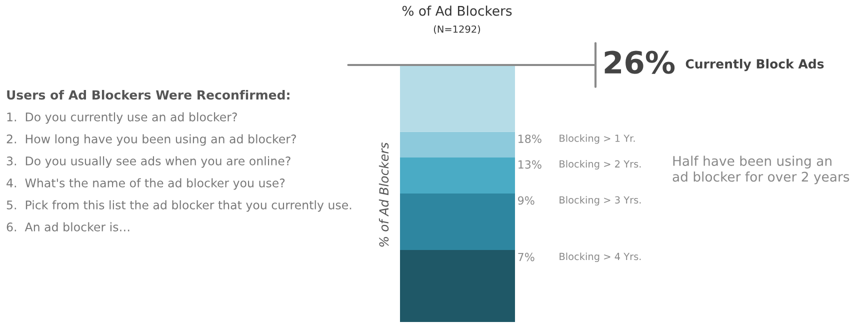 Image resolution: width=856 pixels, height=326 pixels. Describe the element at coordinates (148, 95) in the screenshot. I see `text: Users of Ad Blockers Were Reconfirmed:` at that location.